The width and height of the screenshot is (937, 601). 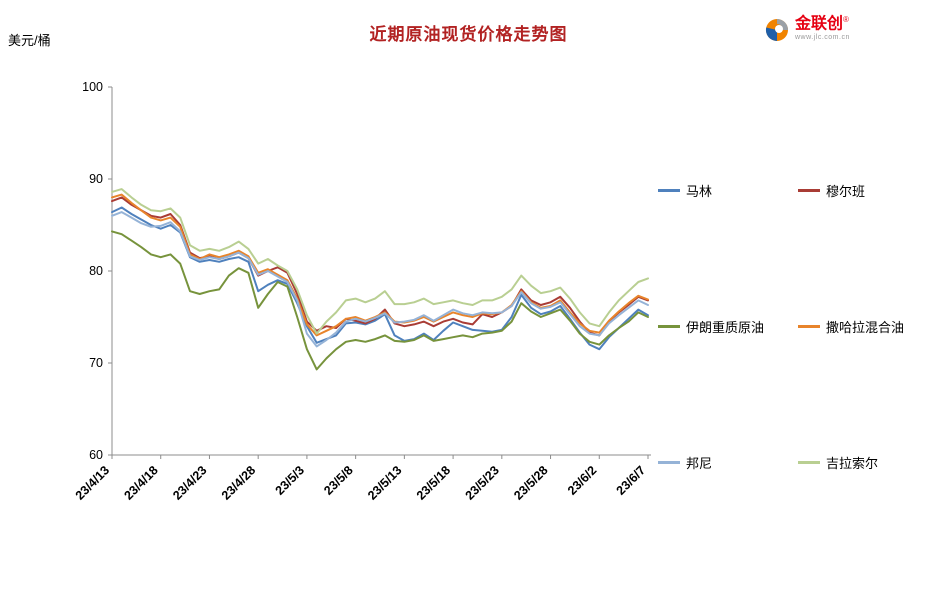 What do you see at coordinates (238, 482) in the screenshot?
I see `x-tick-label: 23/4/28` at bounding box center [238, 482].